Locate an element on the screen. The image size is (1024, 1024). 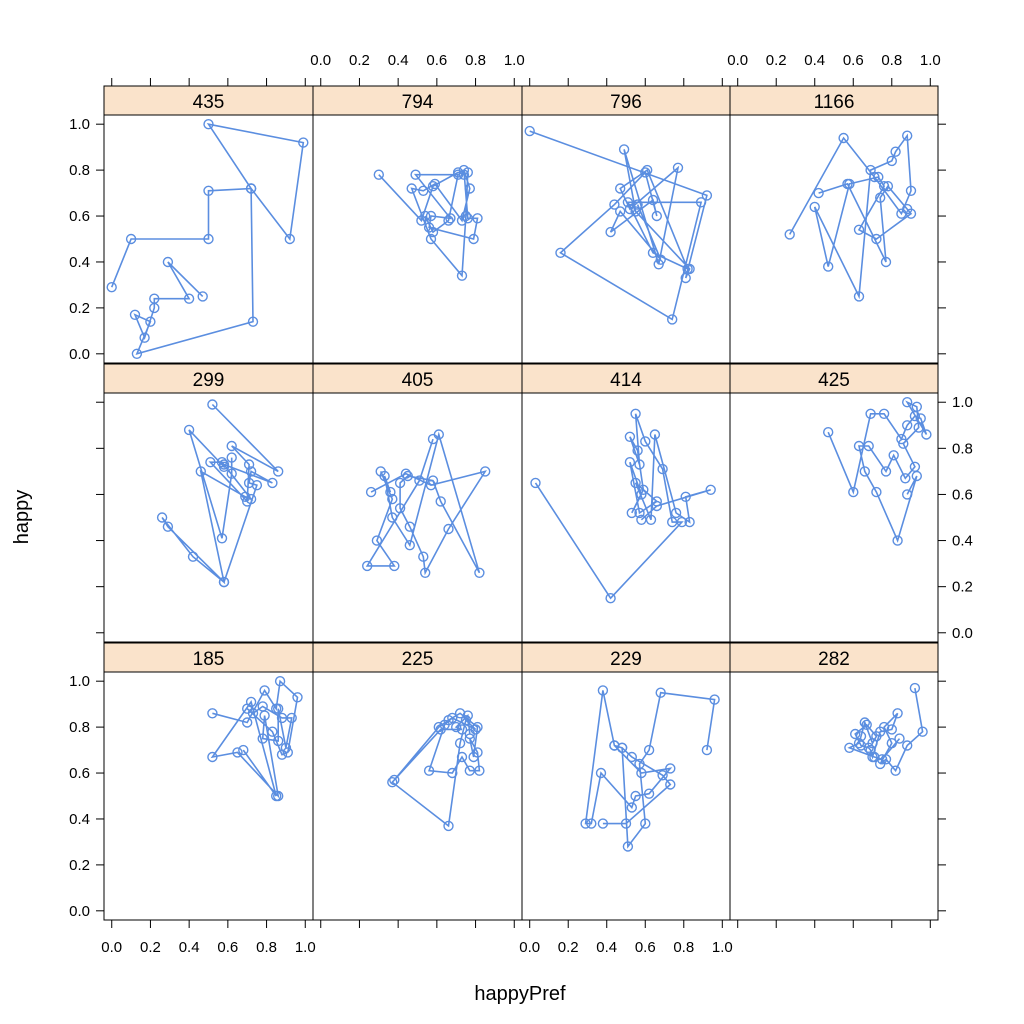
x-axis-bottom-col3: 0.0 0.2 0.4 0.6 0.8 1.0 is located at coordinates (626, 938).